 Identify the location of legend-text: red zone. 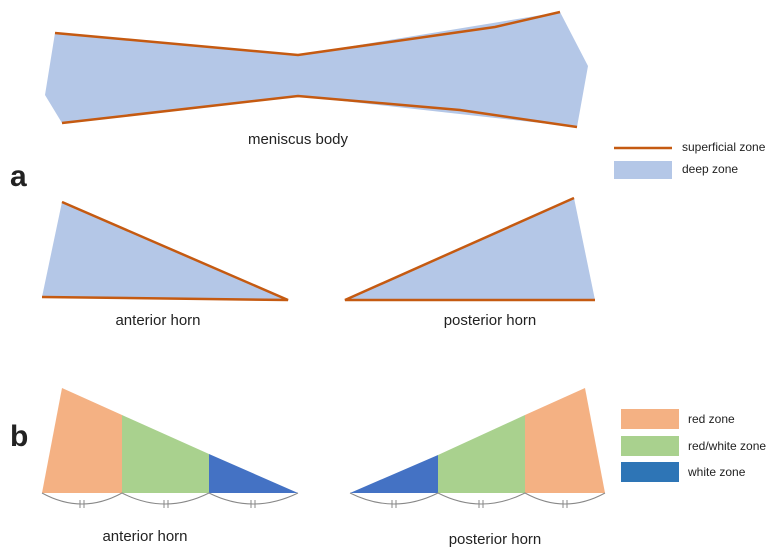
(711, 419).